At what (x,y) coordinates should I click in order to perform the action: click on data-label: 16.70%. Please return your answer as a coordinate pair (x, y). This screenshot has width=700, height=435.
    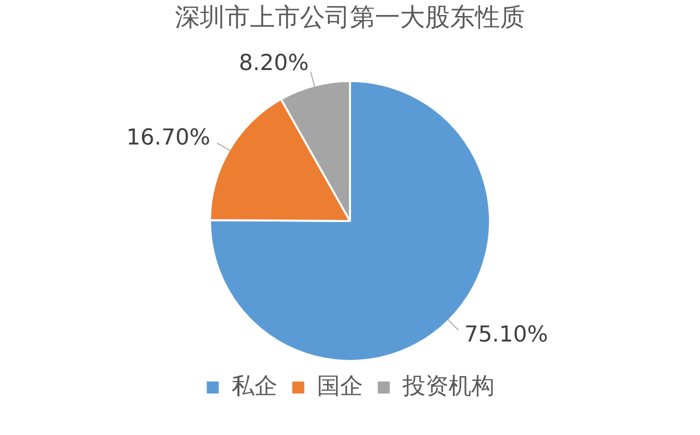
    Looking at the image, I should click on (168, 138).